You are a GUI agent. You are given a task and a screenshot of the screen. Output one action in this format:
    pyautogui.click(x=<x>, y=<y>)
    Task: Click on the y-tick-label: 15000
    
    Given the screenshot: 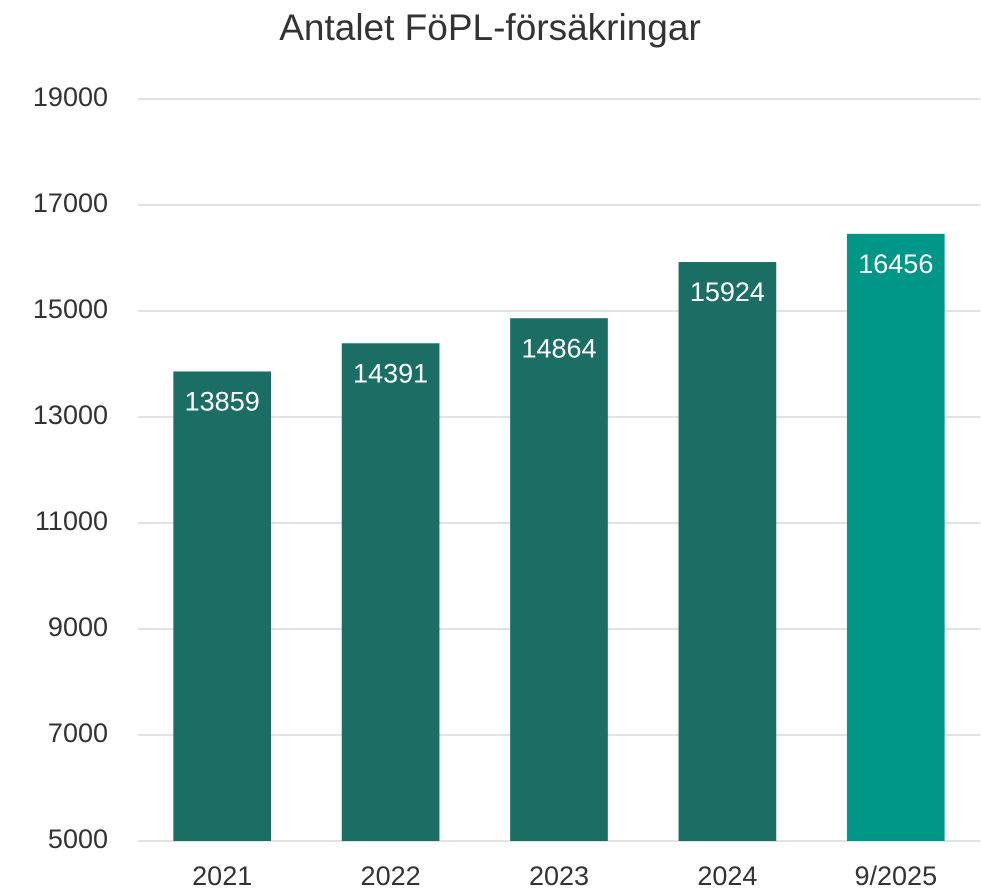 What is the action you would take?
    pyautogui.click(x=70, y=309)
    